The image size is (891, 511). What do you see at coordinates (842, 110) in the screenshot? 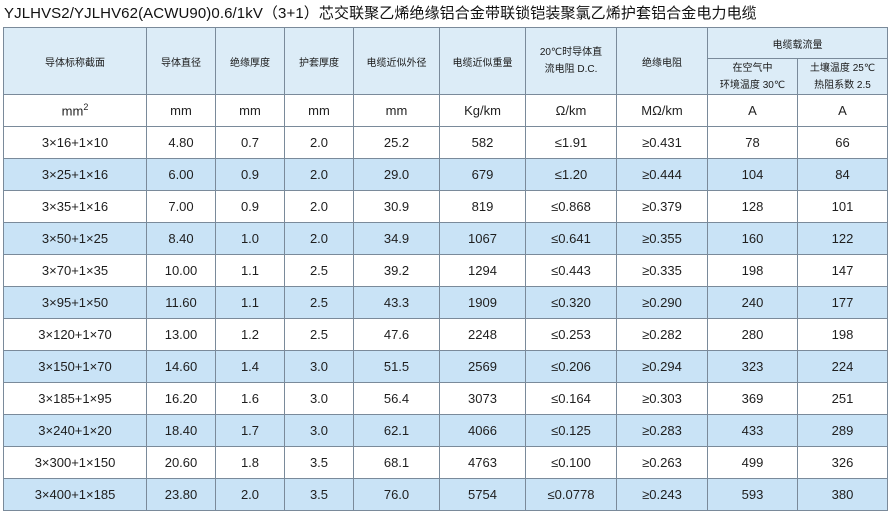
I see `unit-soil: A` at bounding box center [842, 110].